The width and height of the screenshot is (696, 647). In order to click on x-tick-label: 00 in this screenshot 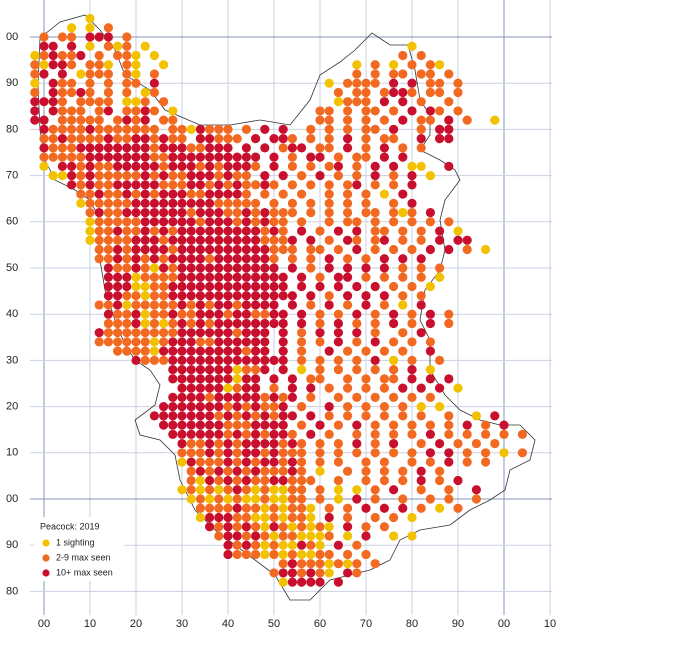, I will do `click(44, 624)`.